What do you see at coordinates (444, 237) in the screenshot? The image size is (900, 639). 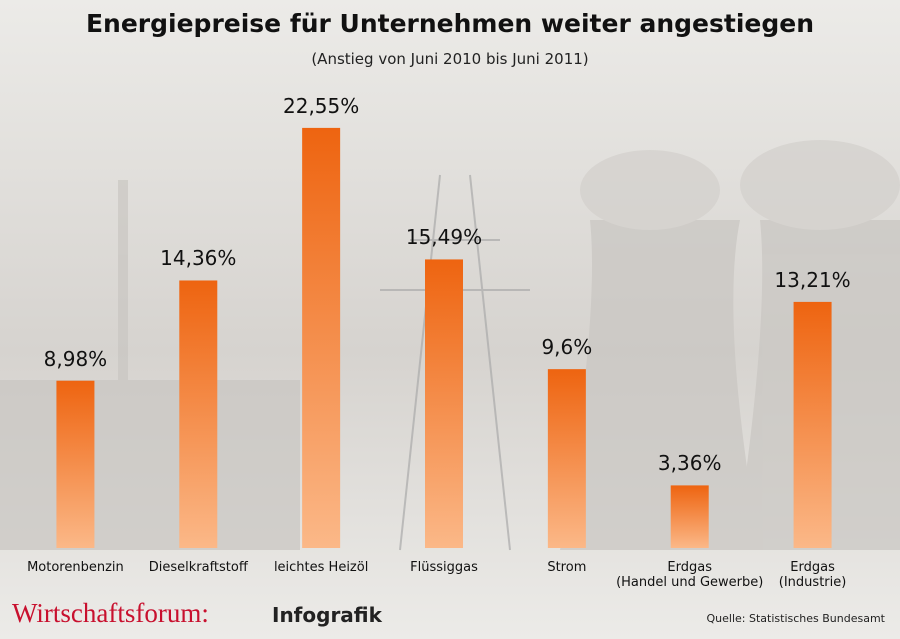 I see `value-label: 15,49%` at bounding box center [444, 237].